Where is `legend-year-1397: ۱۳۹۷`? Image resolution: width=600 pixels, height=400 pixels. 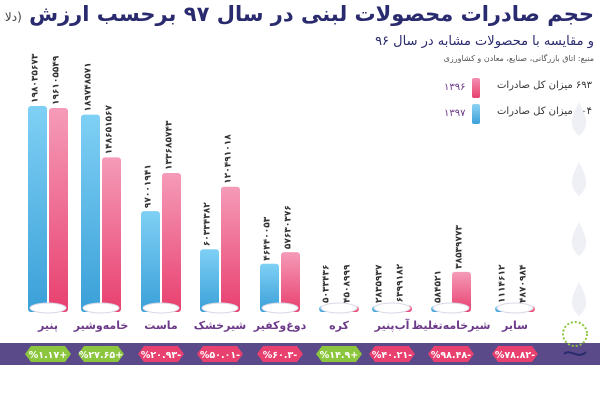 legend-year-1397: ۱۳۹۷ is located at coordinates (455, 113).